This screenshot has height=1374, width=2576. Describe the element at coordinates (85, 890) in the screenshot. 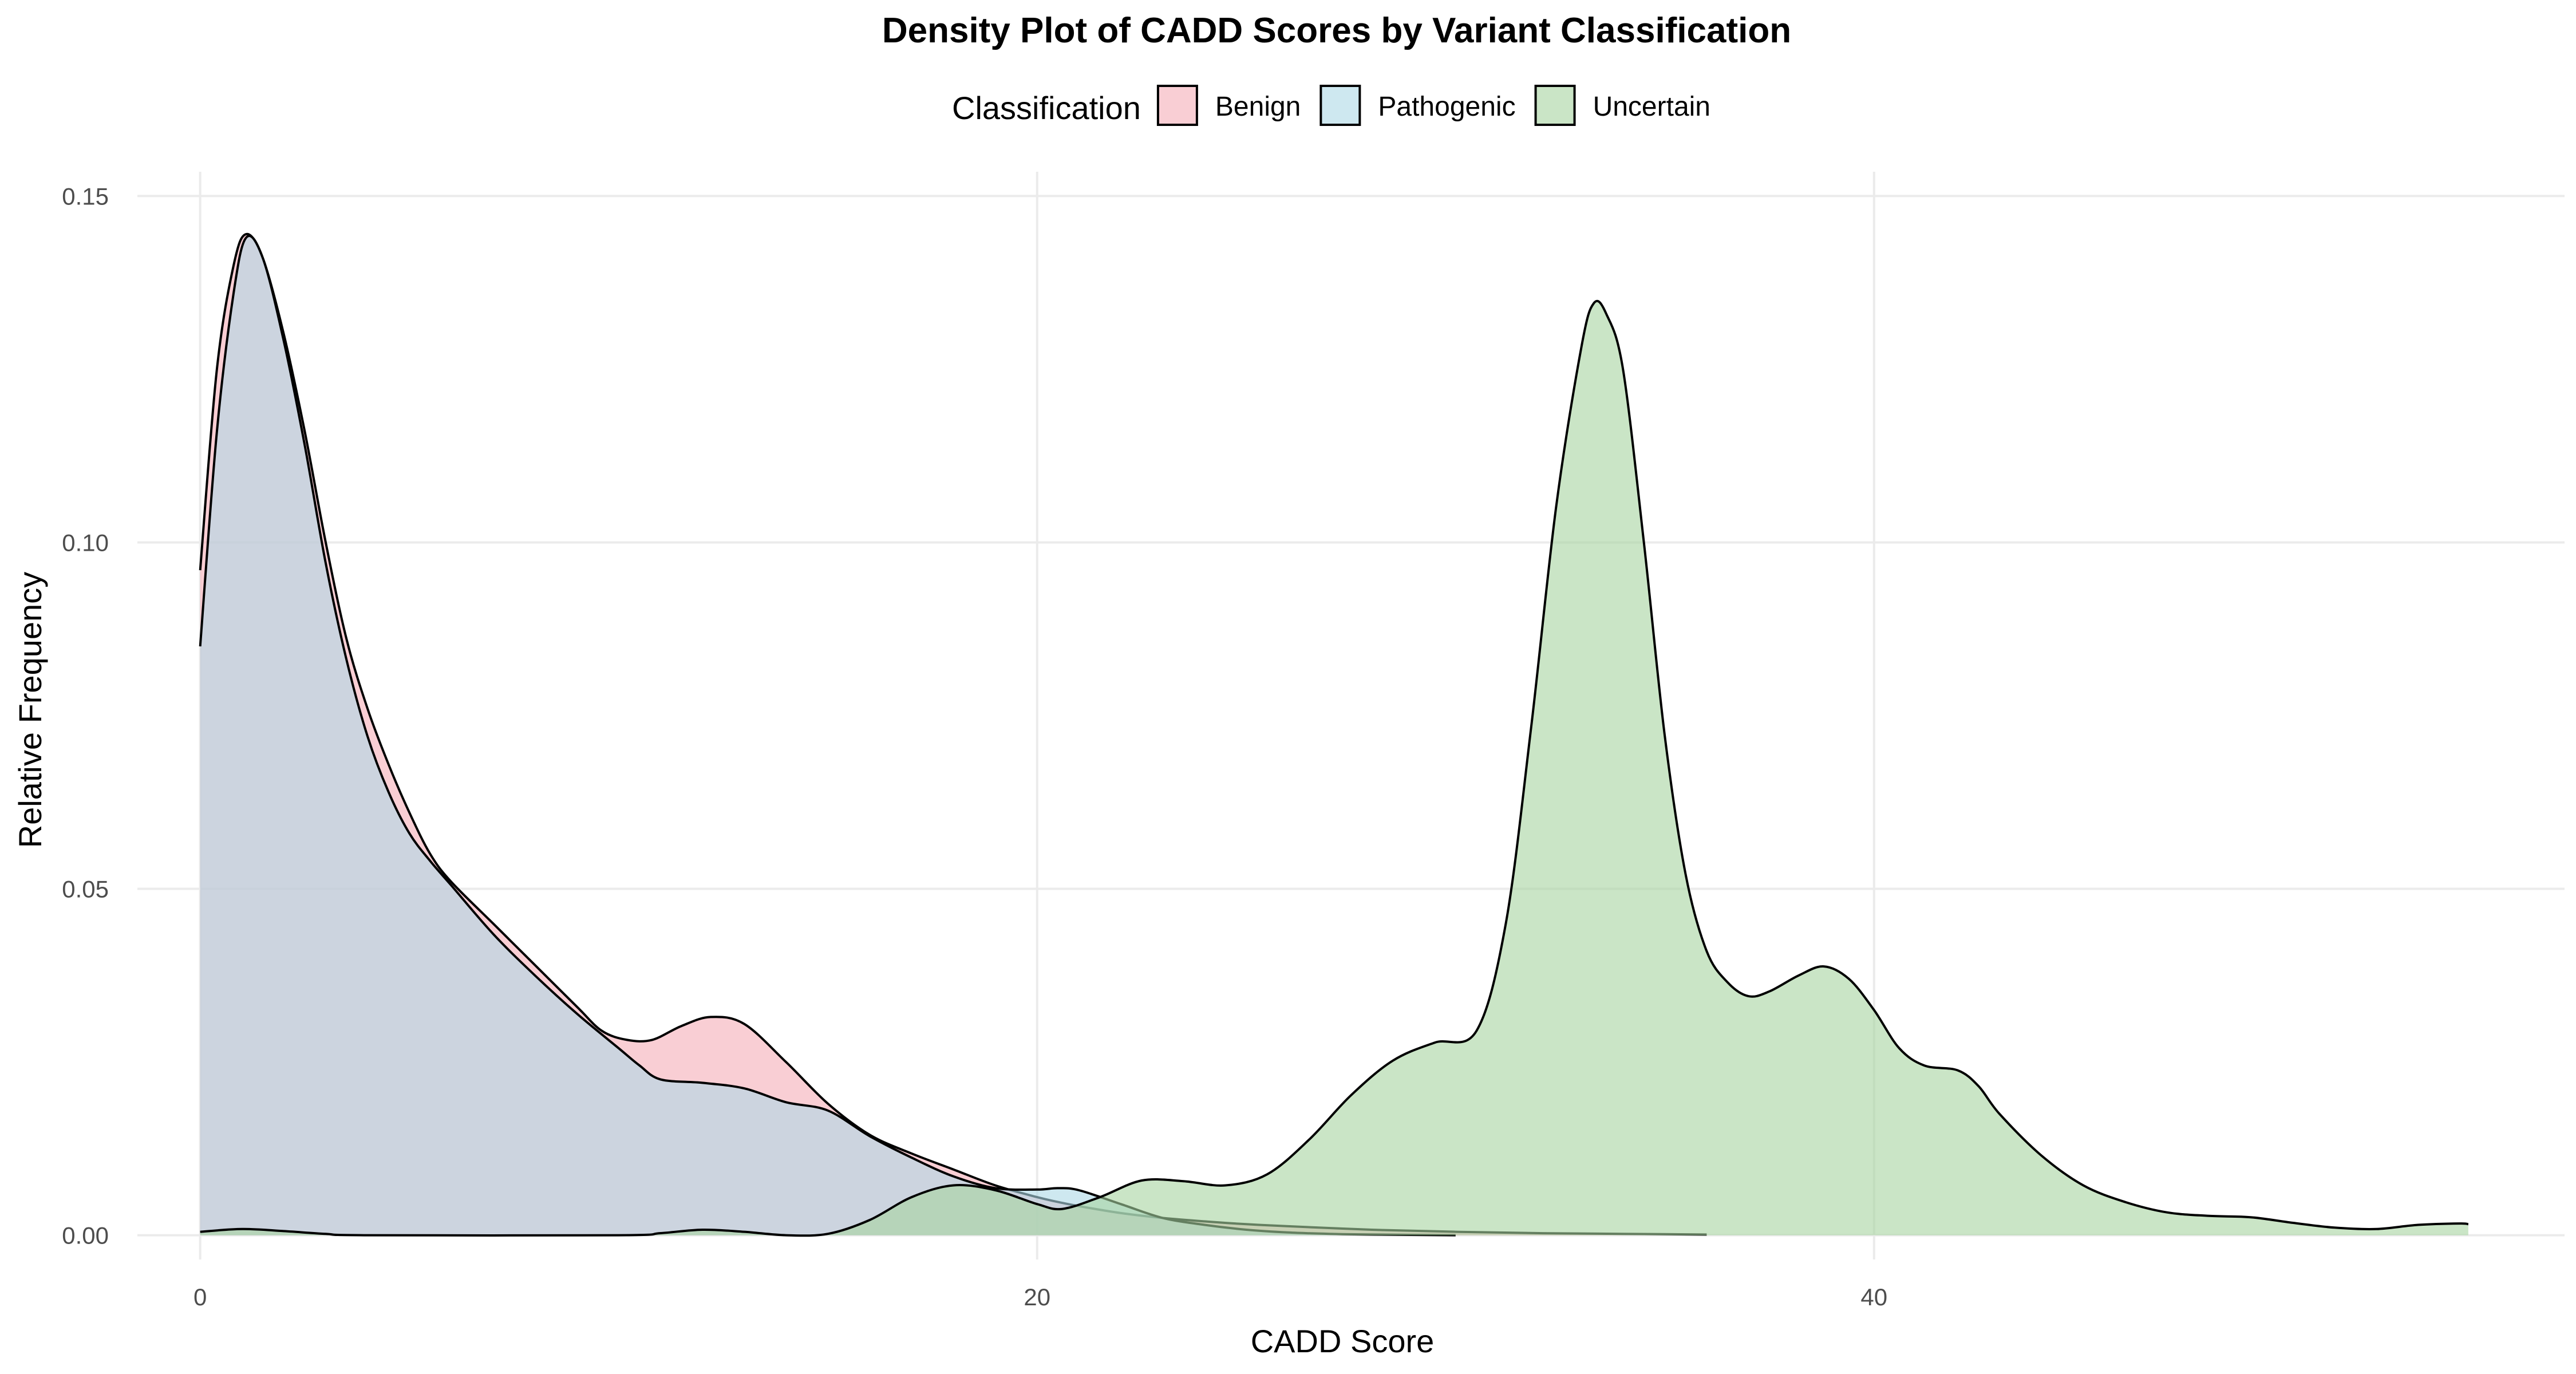

I see `y-tick-label: 0.05` at that location.